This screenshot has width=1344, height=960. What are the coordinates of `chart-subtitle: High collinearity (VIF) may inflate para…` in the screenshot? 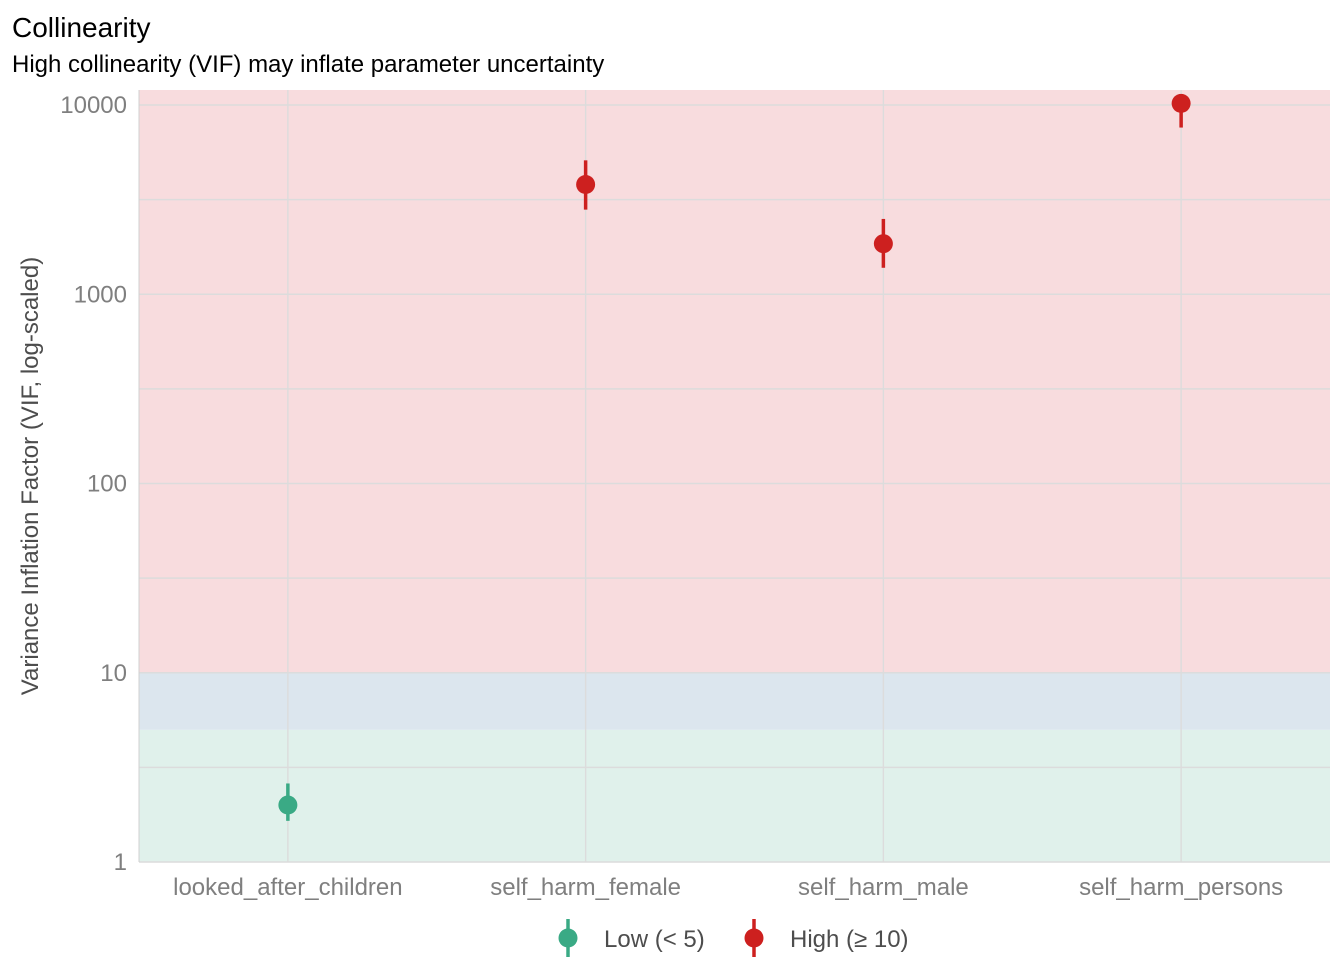 It's located at (308, 64).